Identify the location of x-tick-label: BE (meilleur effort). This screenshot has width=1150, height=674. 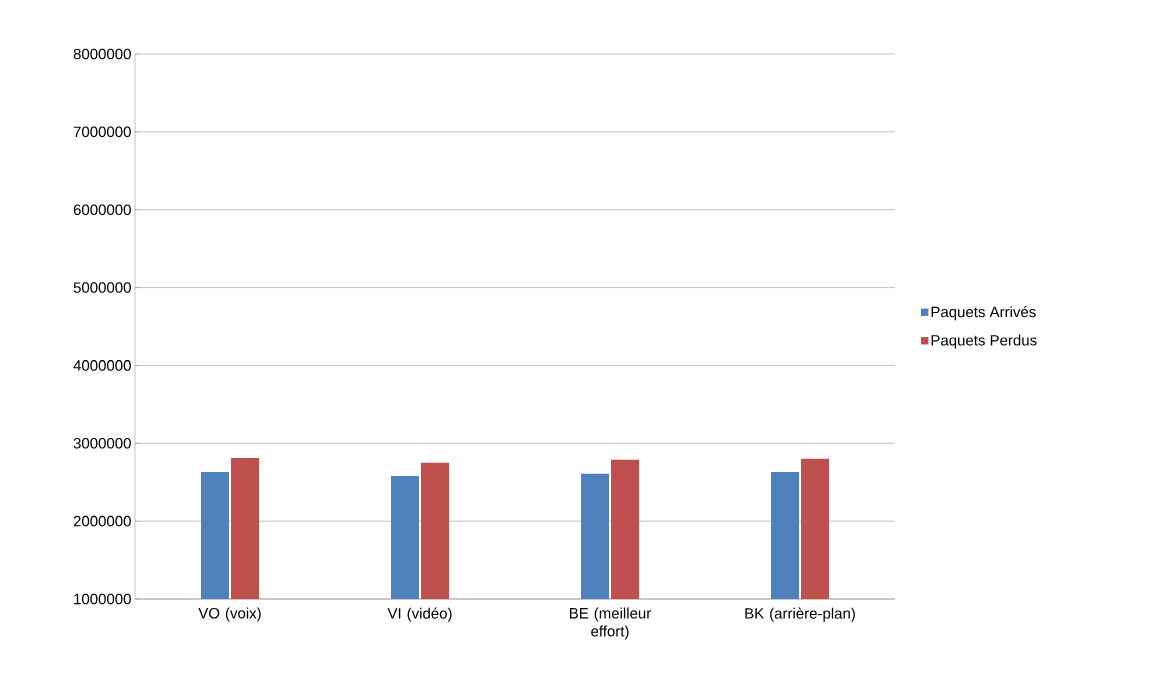
(610, 623).